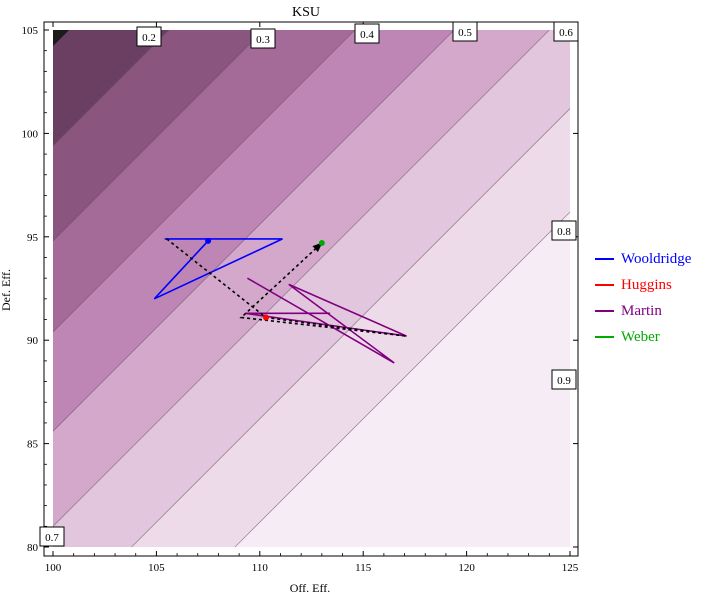  I want to click on x-tick-label: 115, so click(363, 568).